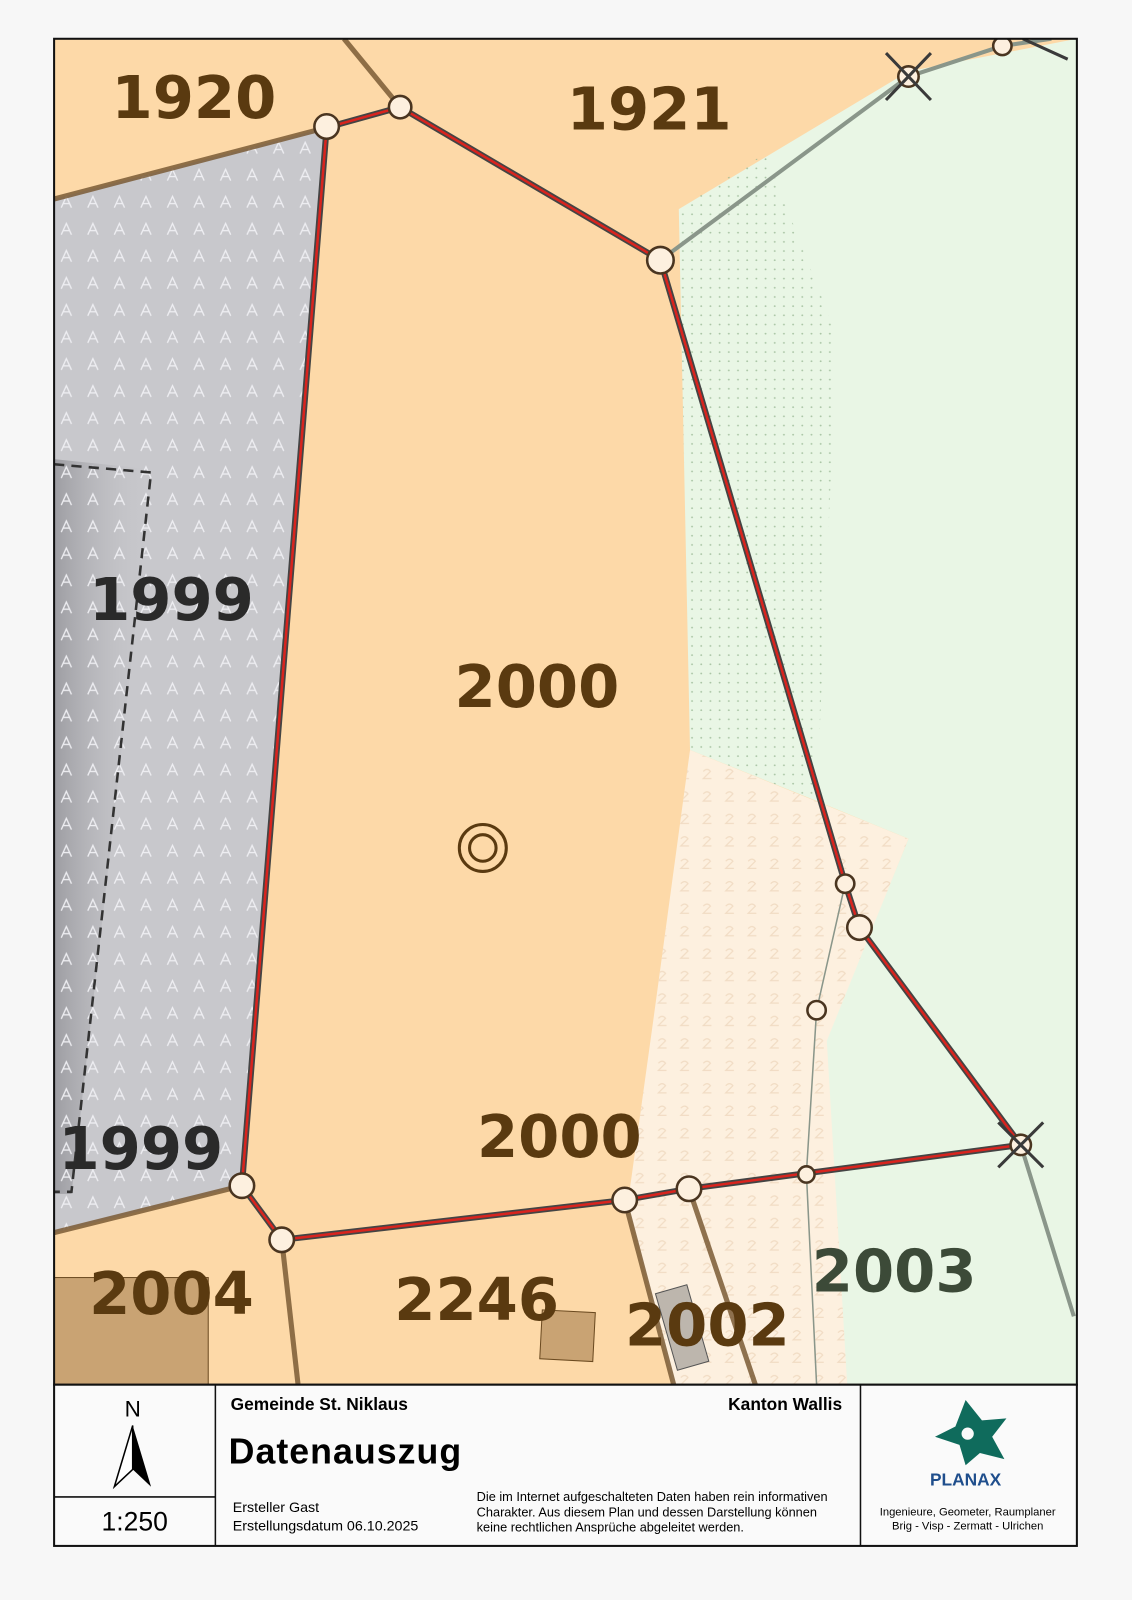 This screenshot has height=1600, width=1132. Describe the element at coordinates (476, 1299) in the screenshot. I see `parcel-label: 2246` at that location.